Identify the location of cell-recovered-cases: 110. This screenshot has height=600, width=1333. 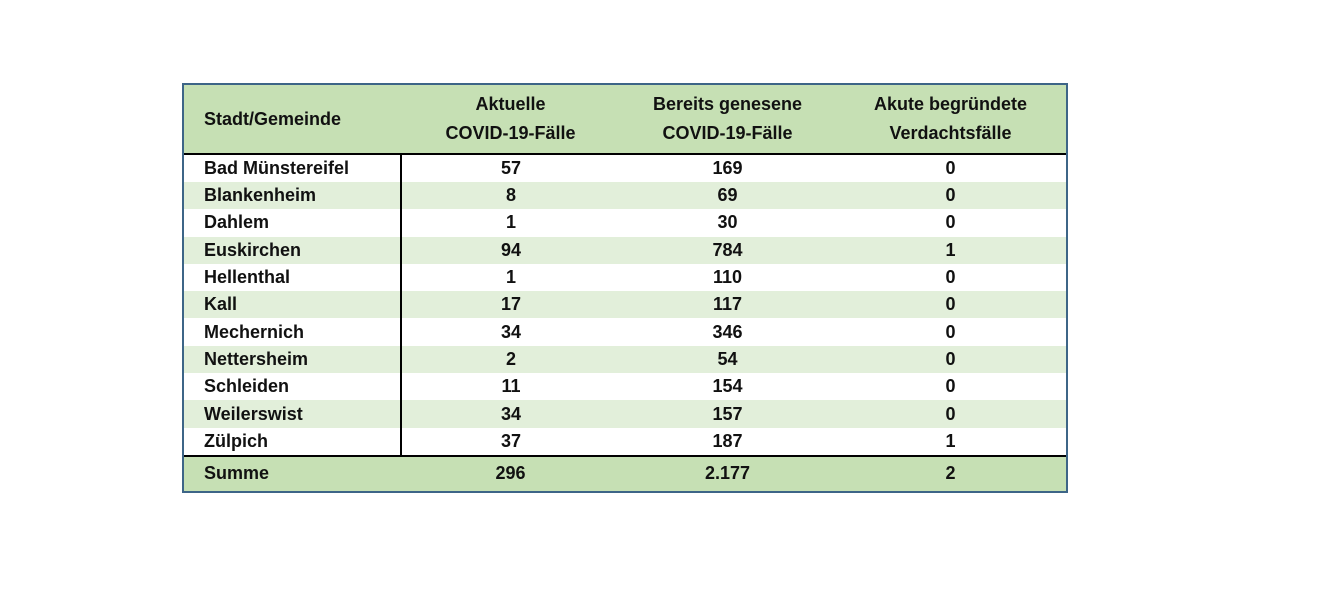
(727, 277).